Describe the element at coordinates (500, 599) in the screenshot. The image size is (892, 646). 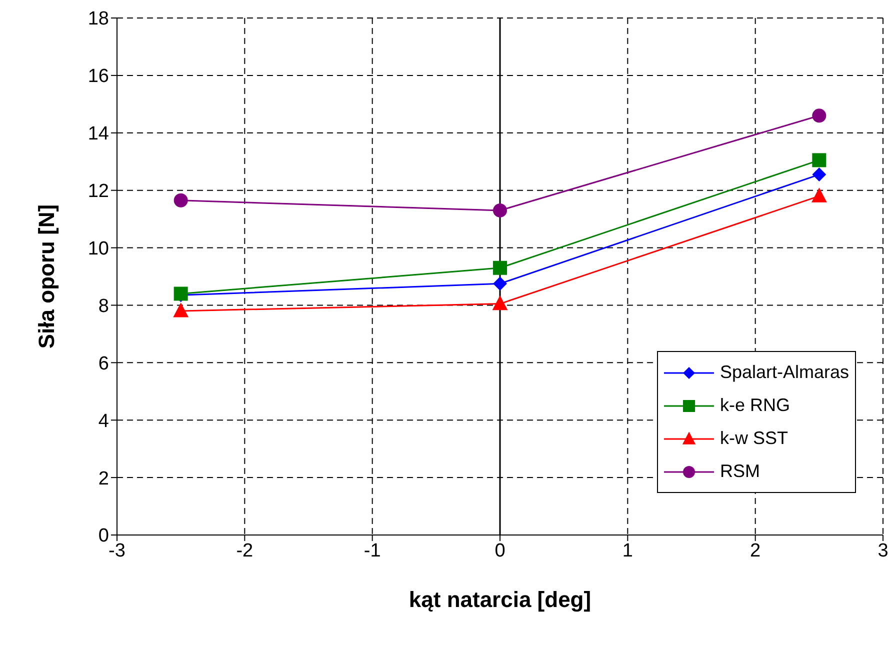
I see `x-axis-title: kąt natarcia [deg]` at that location.